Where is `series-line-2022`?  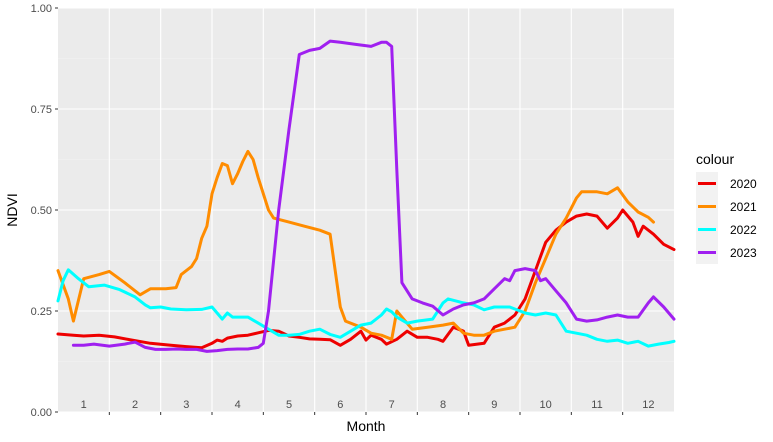 series-line-2022 is located at coordinates (366, 308).